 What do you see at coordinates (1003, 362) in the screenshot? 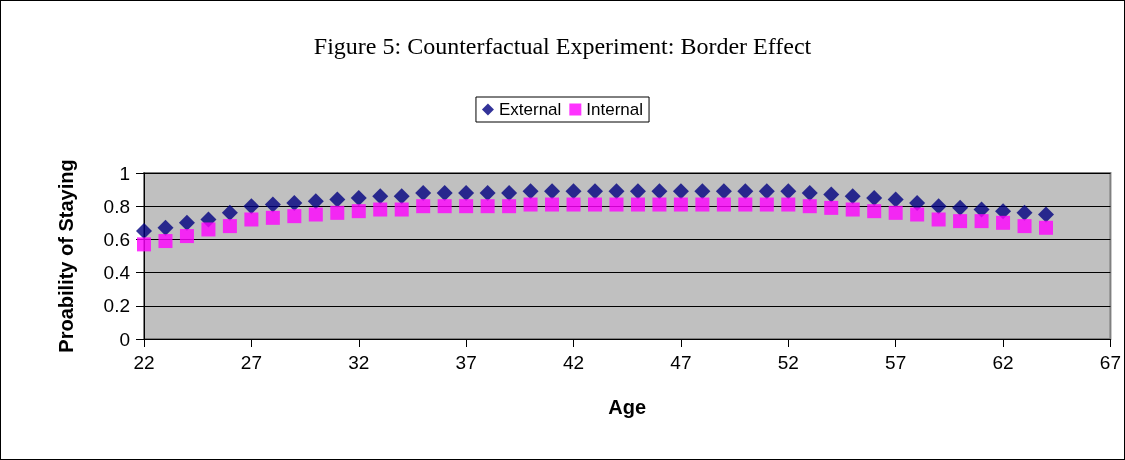
I see `x-tick-label: 62` at bounding box center [1003, 362].